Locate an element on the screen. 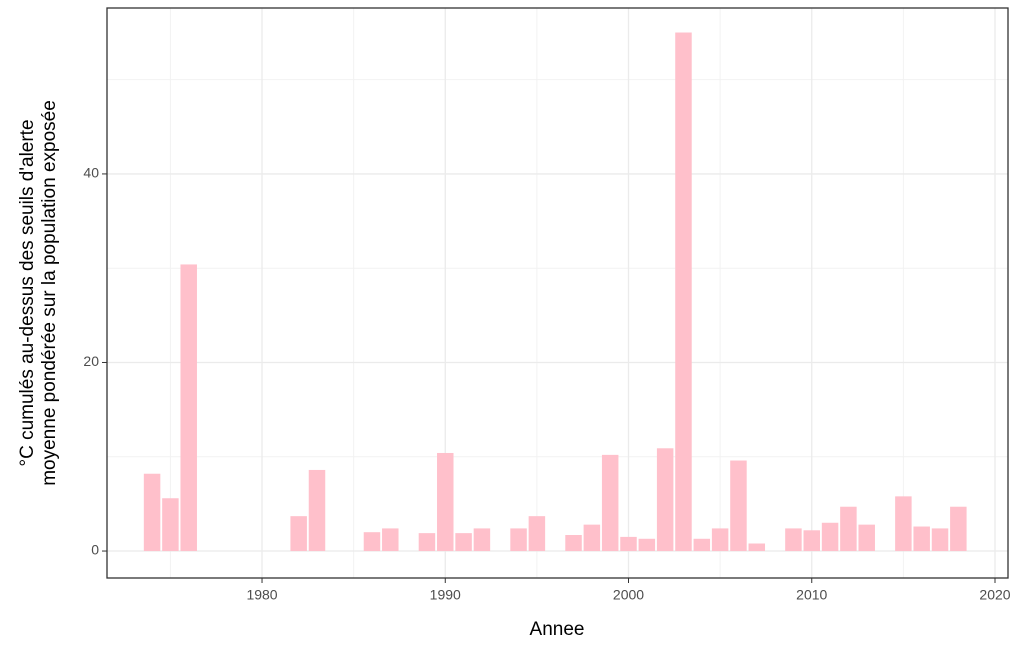  y-tick-label: 0 is located at coordinates (95, 550).